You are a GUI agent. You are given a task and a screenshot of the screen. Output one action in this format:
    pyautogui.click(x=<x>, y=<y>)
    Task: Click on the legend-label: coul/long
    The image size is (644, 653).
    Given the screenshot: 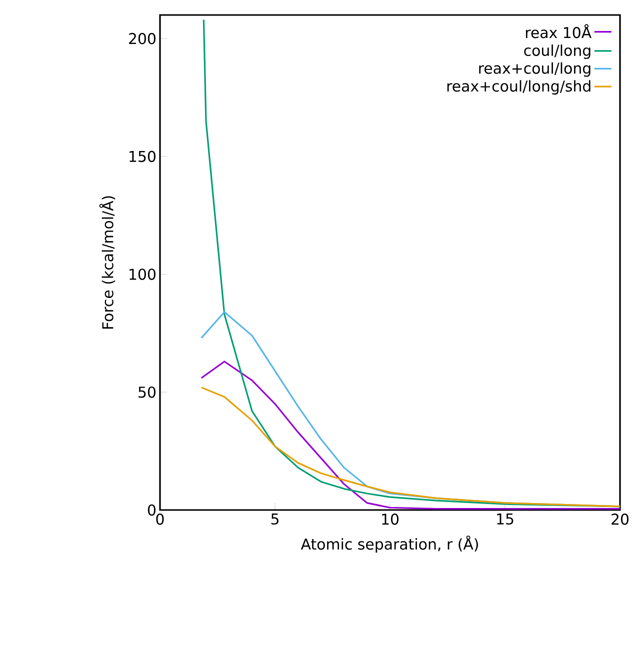 What is the action you would take?
    pyautogui.click(x=557, y=51)
    